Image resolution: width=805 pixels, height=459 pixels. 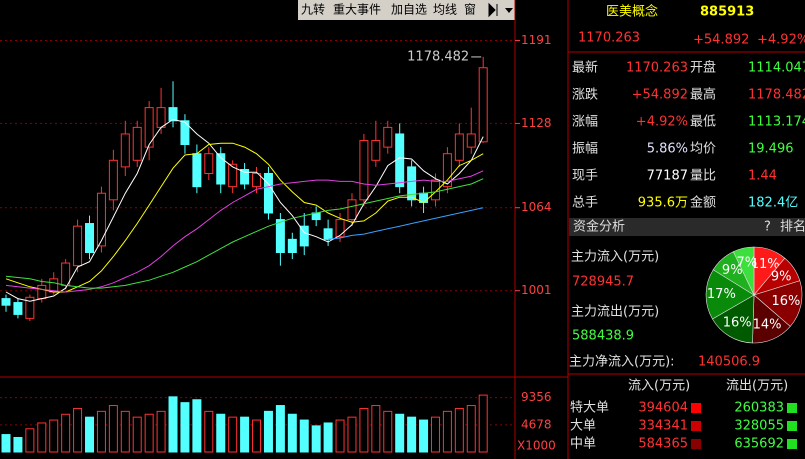 What do you see at coordinates (244, 233) in the screenshot?
I see `moving-average` at bounding box center [244, 233].